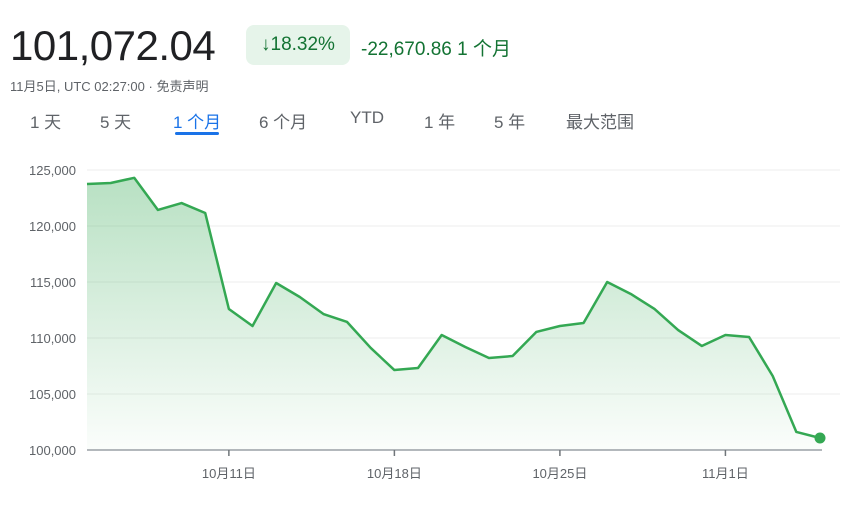  What do you see at coordinates (367, 117) in the screenshot?
I see `tab-range-4: YTD` at bounding box center [367, 117].